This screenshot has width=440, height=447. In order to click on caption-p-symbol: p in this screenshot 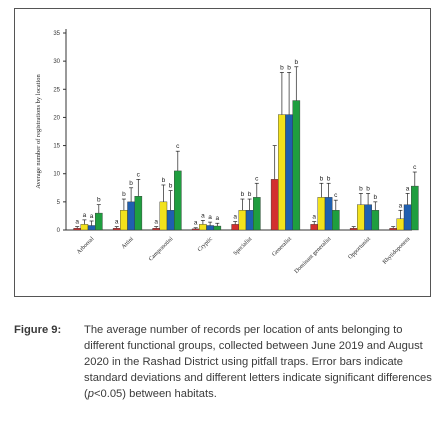, I will do `click(90, 394)`.